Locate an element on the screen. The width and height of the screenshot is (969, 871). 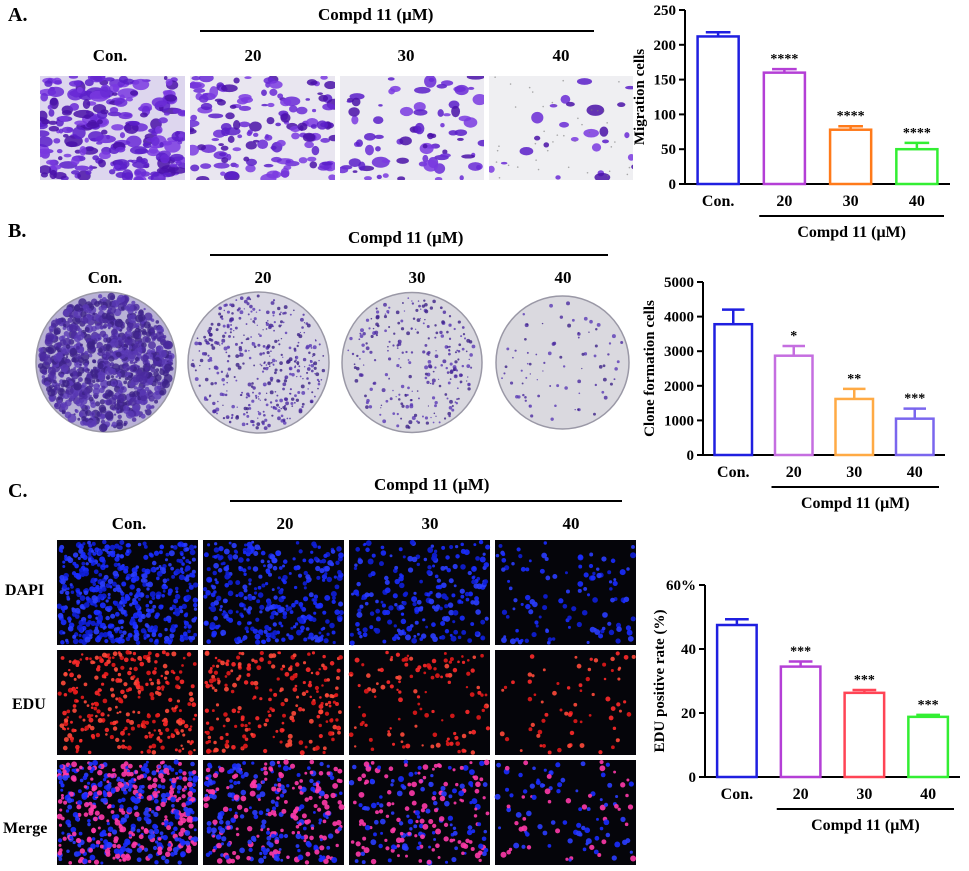
panel-a-col-con: Con. is located at coordinates (110, 55).